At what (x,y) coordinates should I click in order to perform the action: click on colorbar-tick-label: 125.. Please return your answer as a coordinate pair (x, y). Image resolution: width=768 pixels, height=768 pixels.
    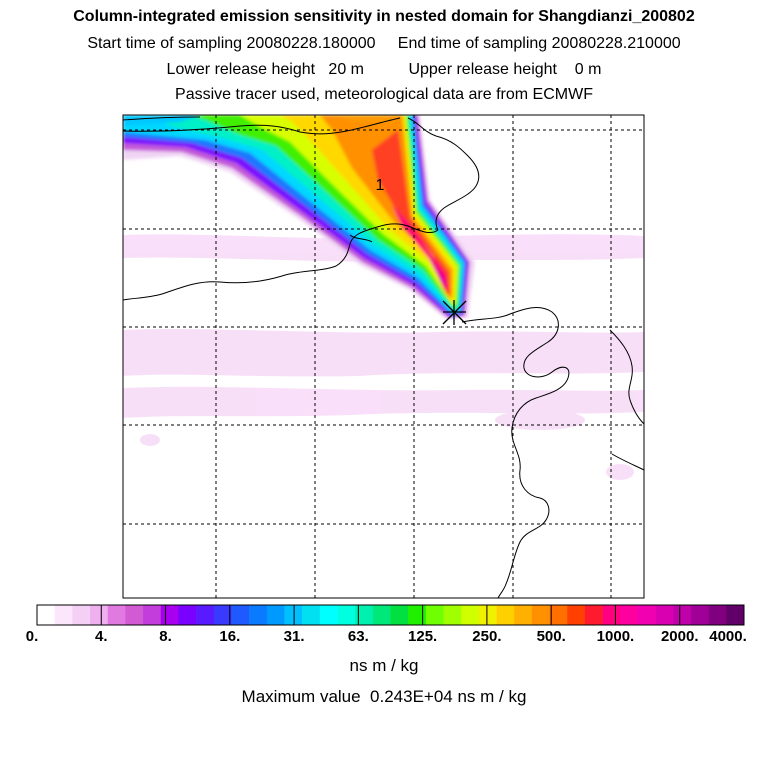
    Looking at the image, I should click on (423, 636).